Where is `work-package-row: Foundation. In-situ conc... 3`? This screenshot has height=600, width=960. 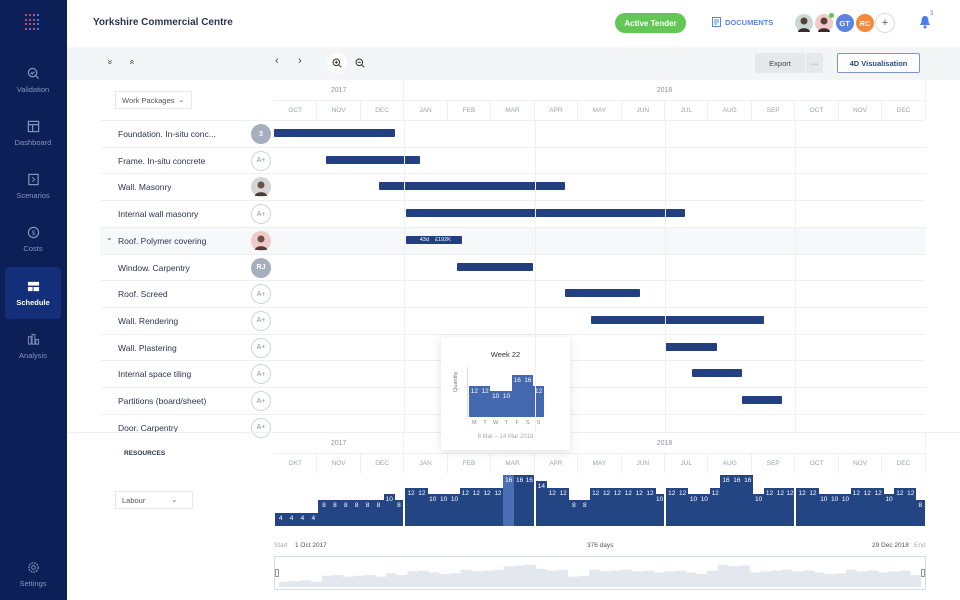
work-package-row: Foundation. In-situ conc... 3 is located at coordinates (513, 133).